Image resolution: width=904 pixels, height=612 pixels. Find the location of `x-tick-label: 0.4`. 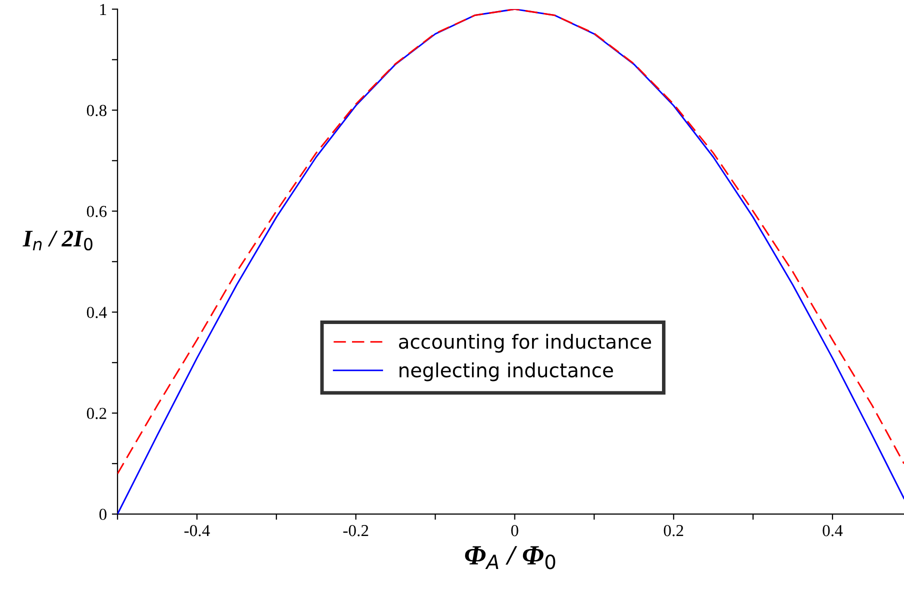

x-tick-label: 0.4 is located at coordinates (832, 530).